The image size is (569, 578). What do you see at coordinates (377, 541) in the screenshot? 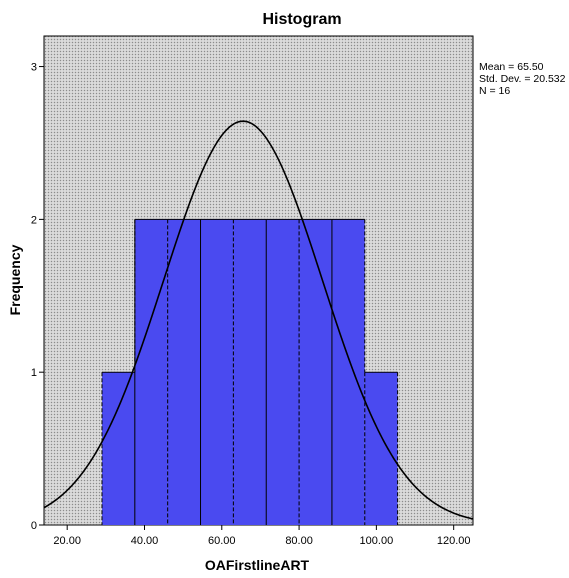
I see `x-tick-label: 100.00` at bounding box center [377, 541].